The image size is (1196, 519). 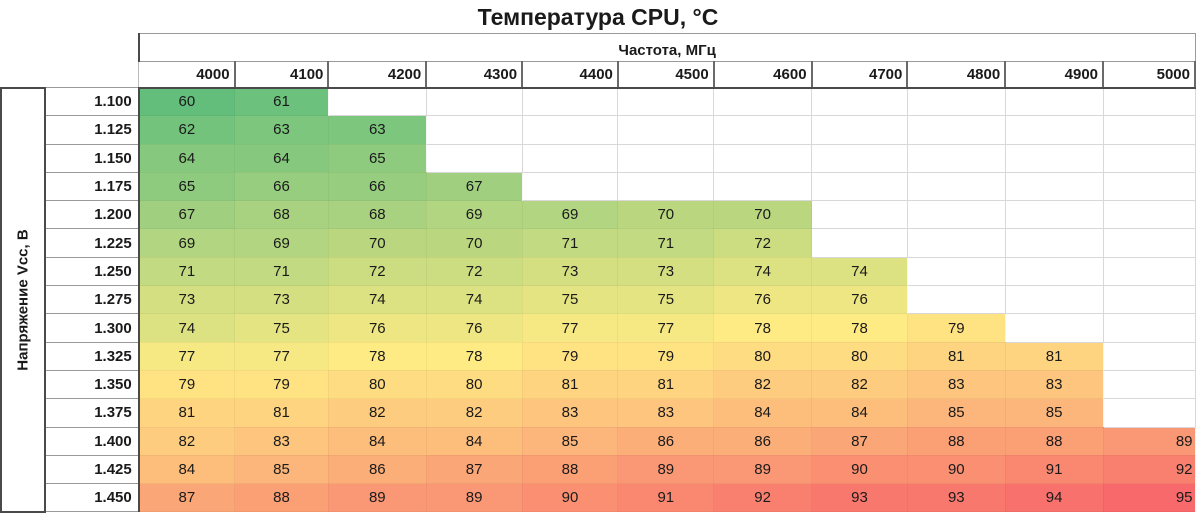 I want to click on table-row: 1.325 77 77 78 78 79 79 80 80 81 81, so click(x=598, y=356).